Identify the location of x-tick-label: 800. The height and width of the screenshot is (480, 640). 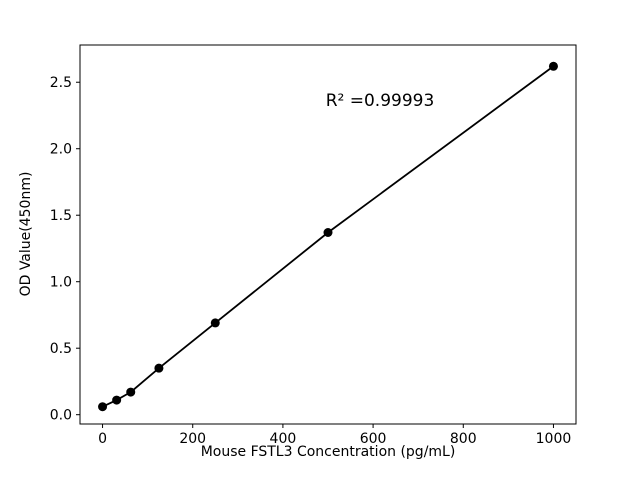
(463, 439).